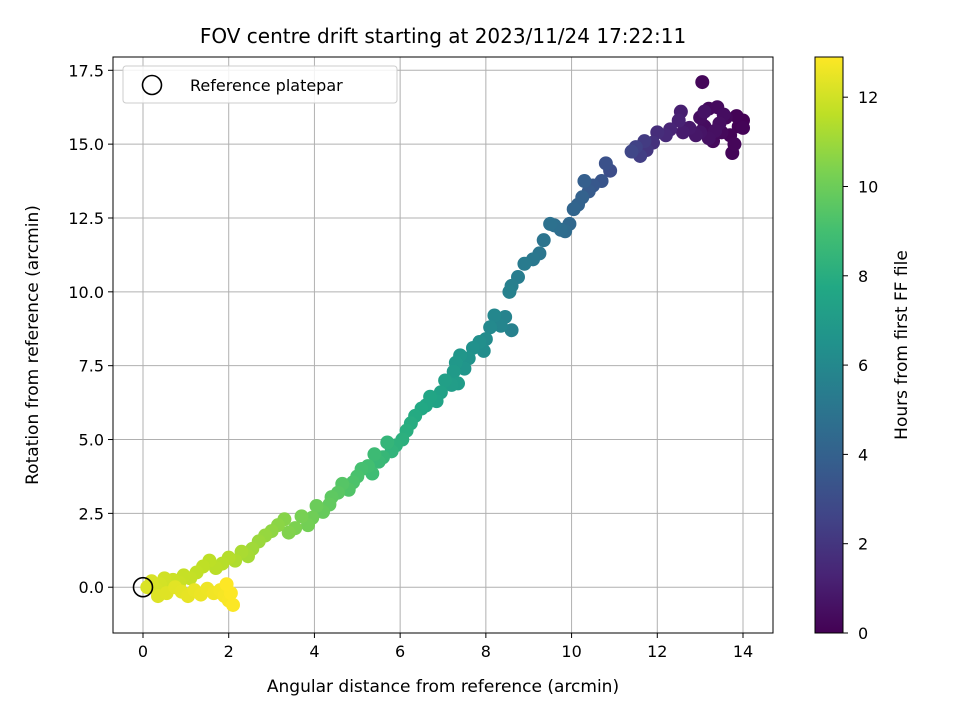  Describe the element at coordinates (91, 513) in the screenshot. I see `y-tick-label: 2.5` at that location.